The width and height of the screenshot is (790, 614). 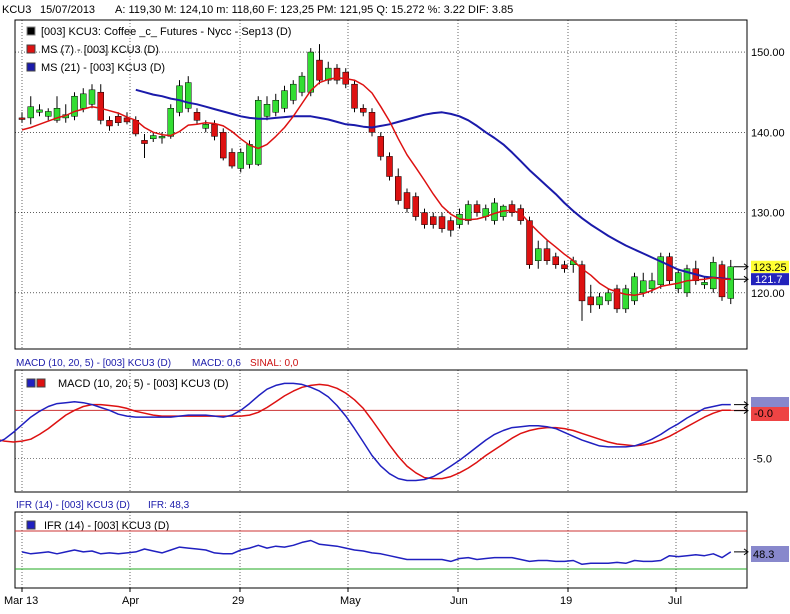 I want to click on blue-square-icon, so click(x=31, y=67).